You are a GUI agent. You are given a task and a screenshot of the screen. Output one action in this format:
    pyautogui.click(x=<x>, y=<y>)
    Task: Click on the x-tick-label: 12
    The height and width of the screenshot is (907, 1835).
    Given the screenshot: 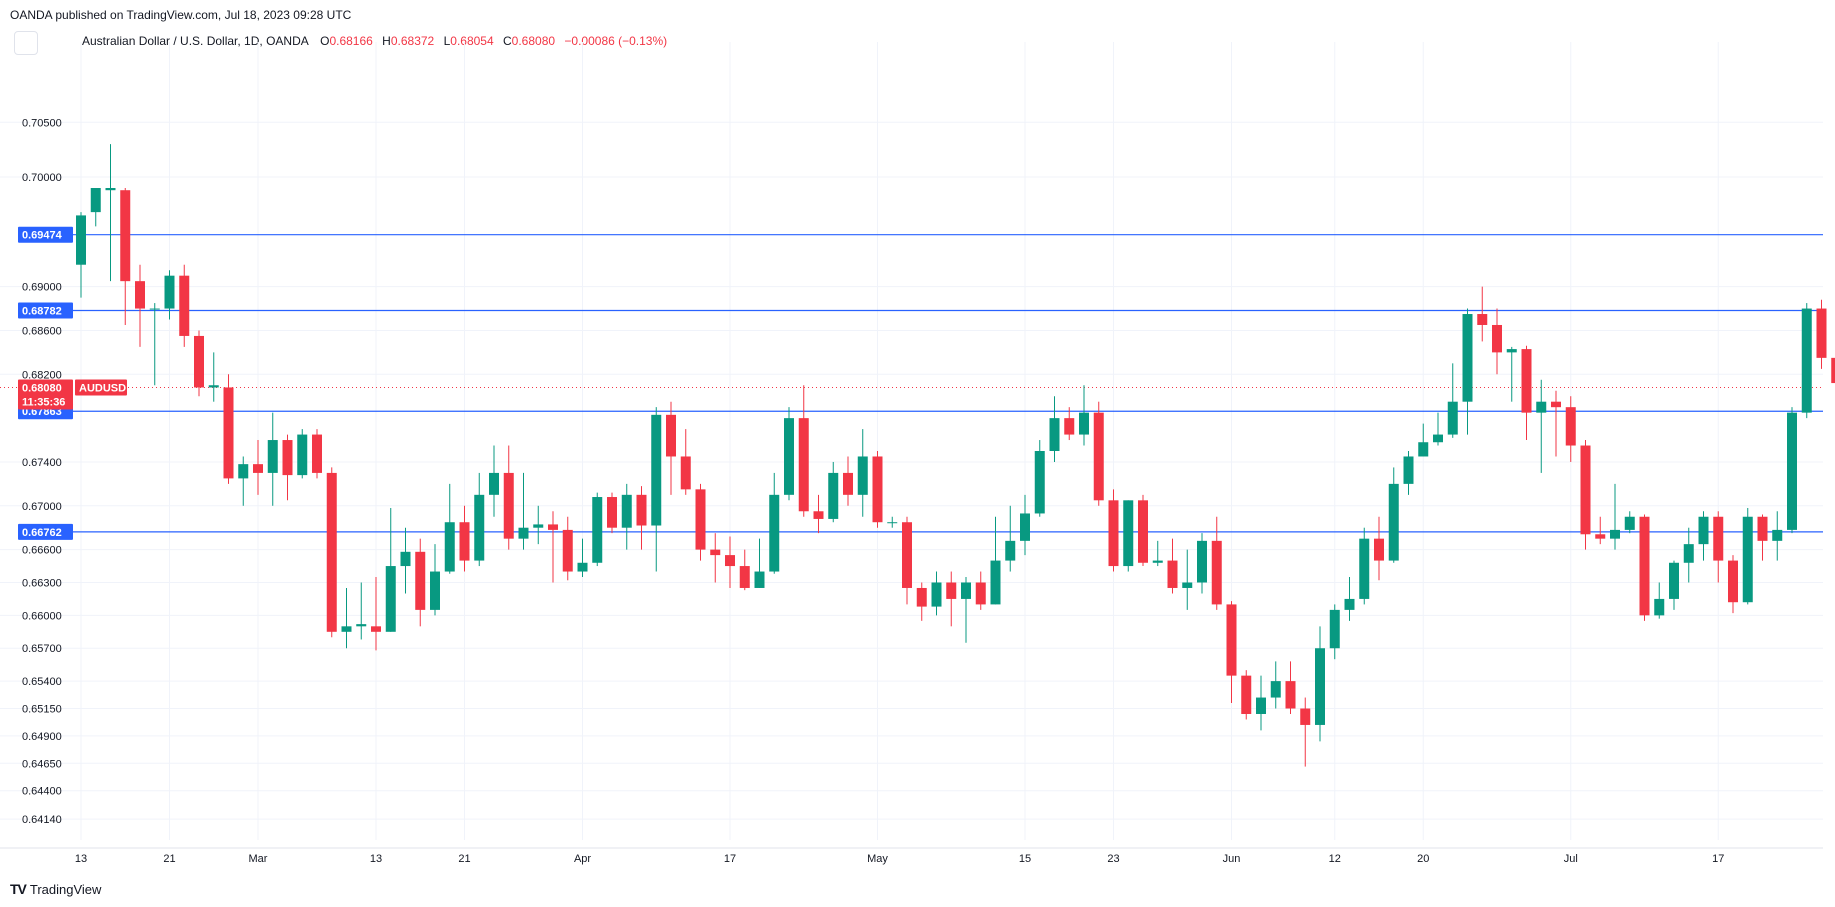 What is the action you would take?
    pyautogui.click(x=1335, y=859)
    